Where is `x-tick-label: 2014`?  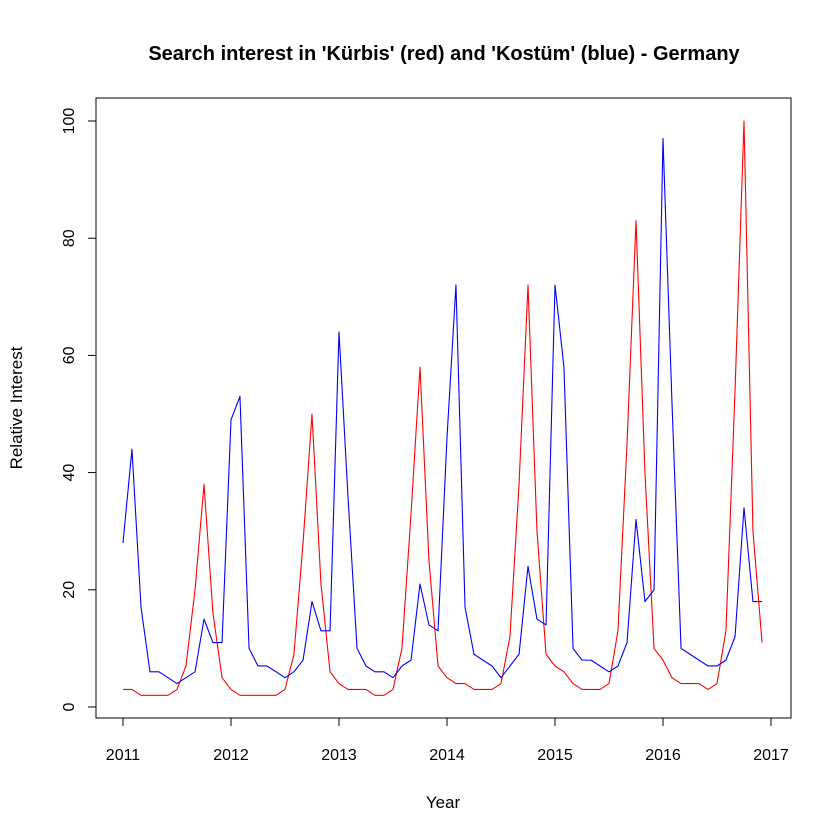
x-tick-label: 2014 is located at coordinates (447, 755).